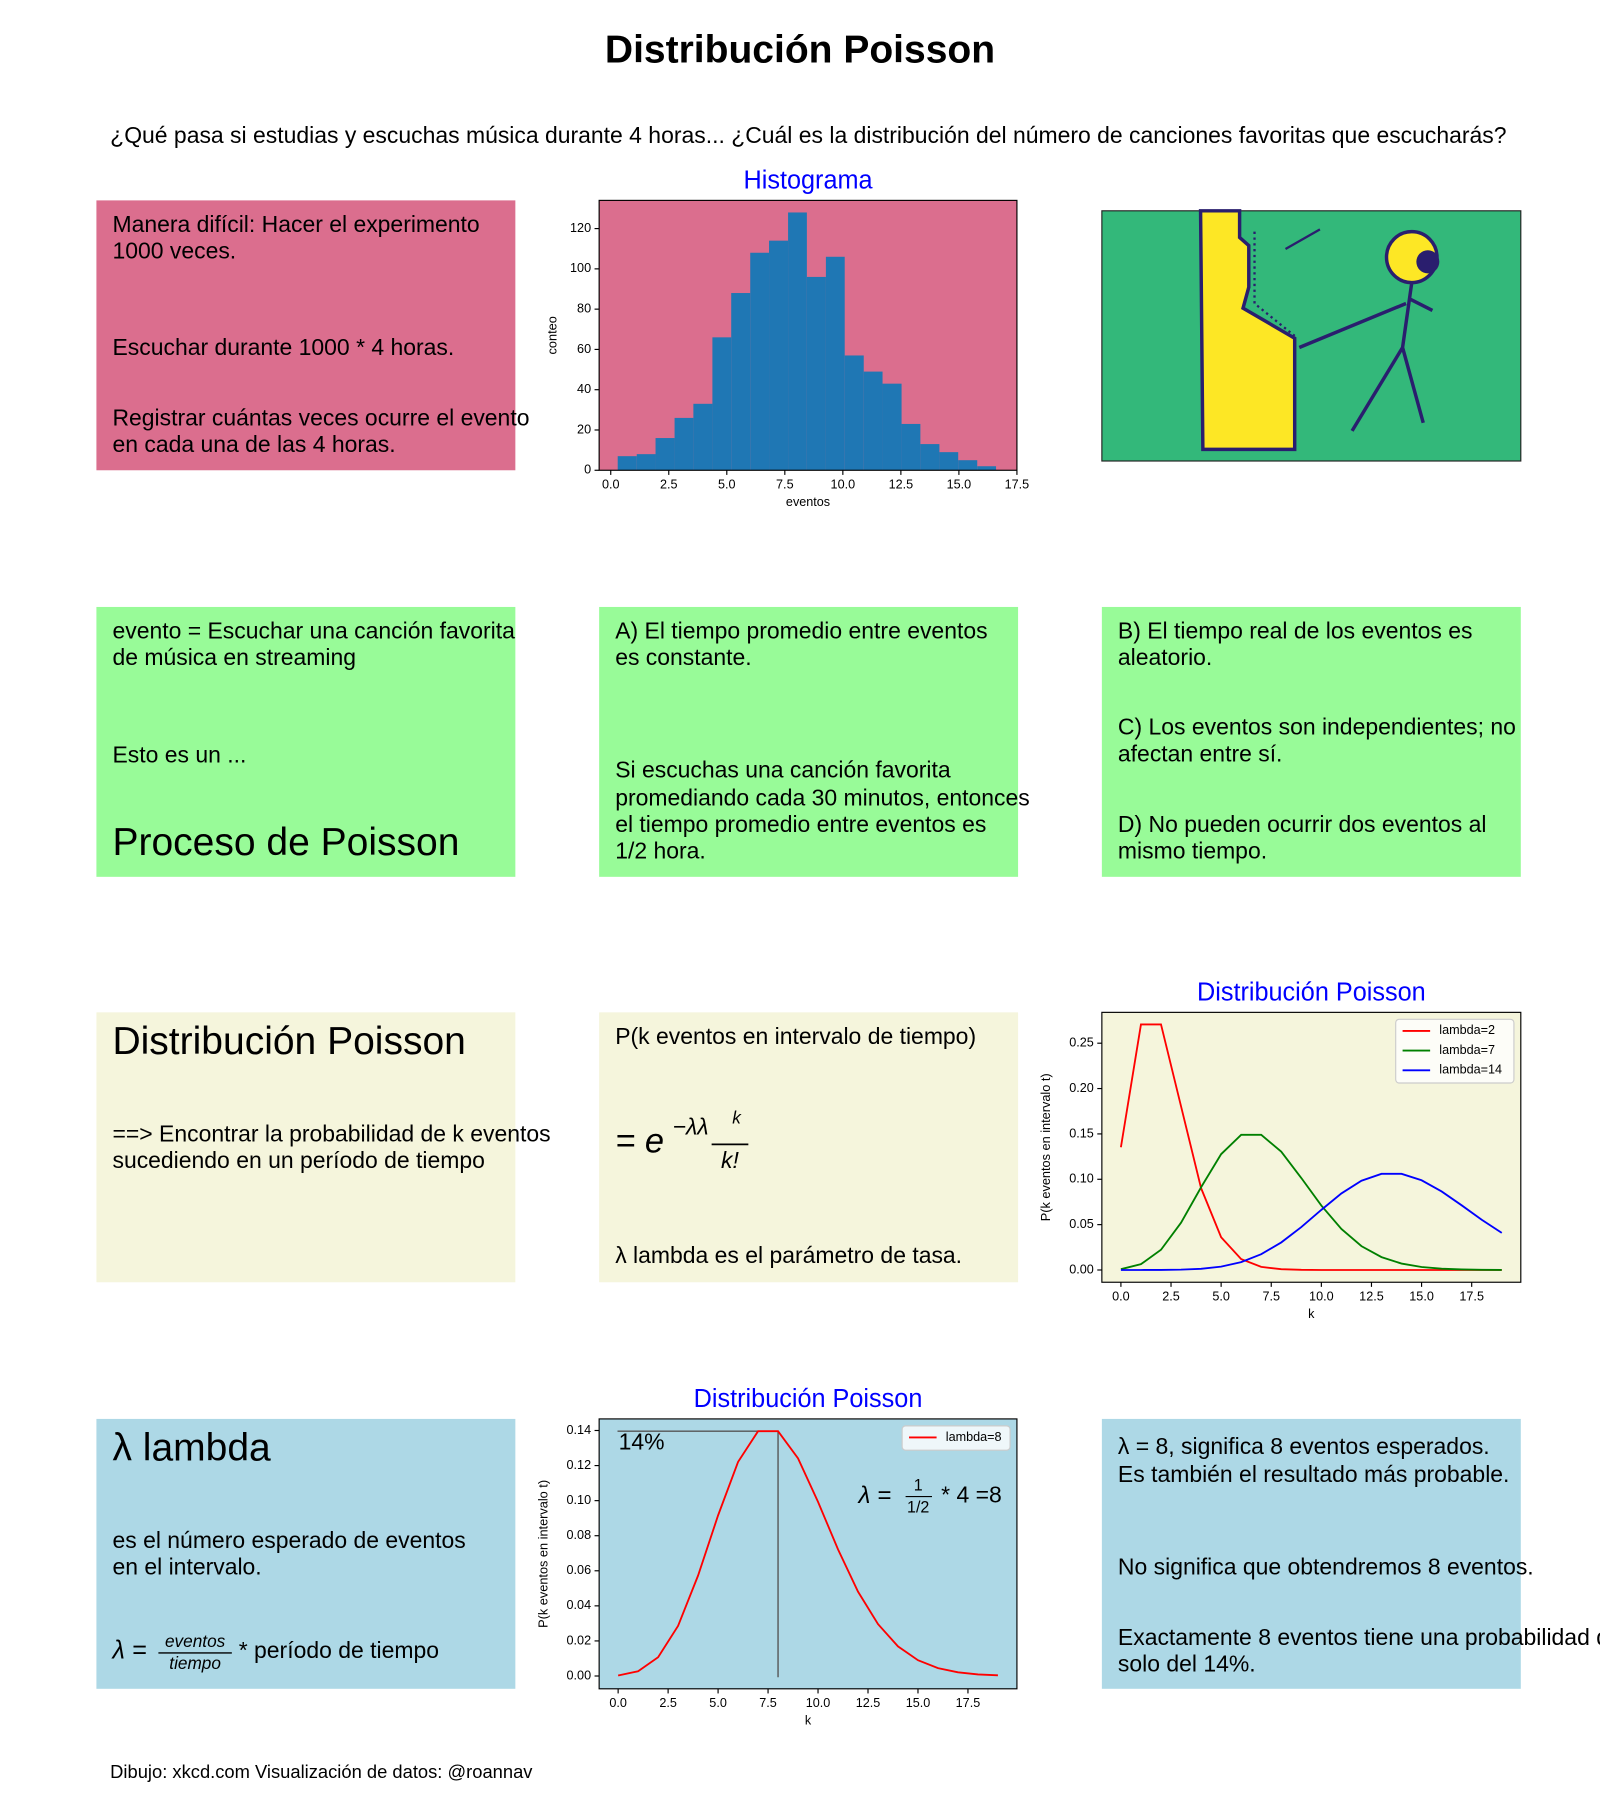 Image resolution: width=1600 pixels, height=1800 pixels. Describe the element at coordinates (1317, 727) in the screenshot. I see `panel-text: C) Los eventos son independientes; no` at that location.